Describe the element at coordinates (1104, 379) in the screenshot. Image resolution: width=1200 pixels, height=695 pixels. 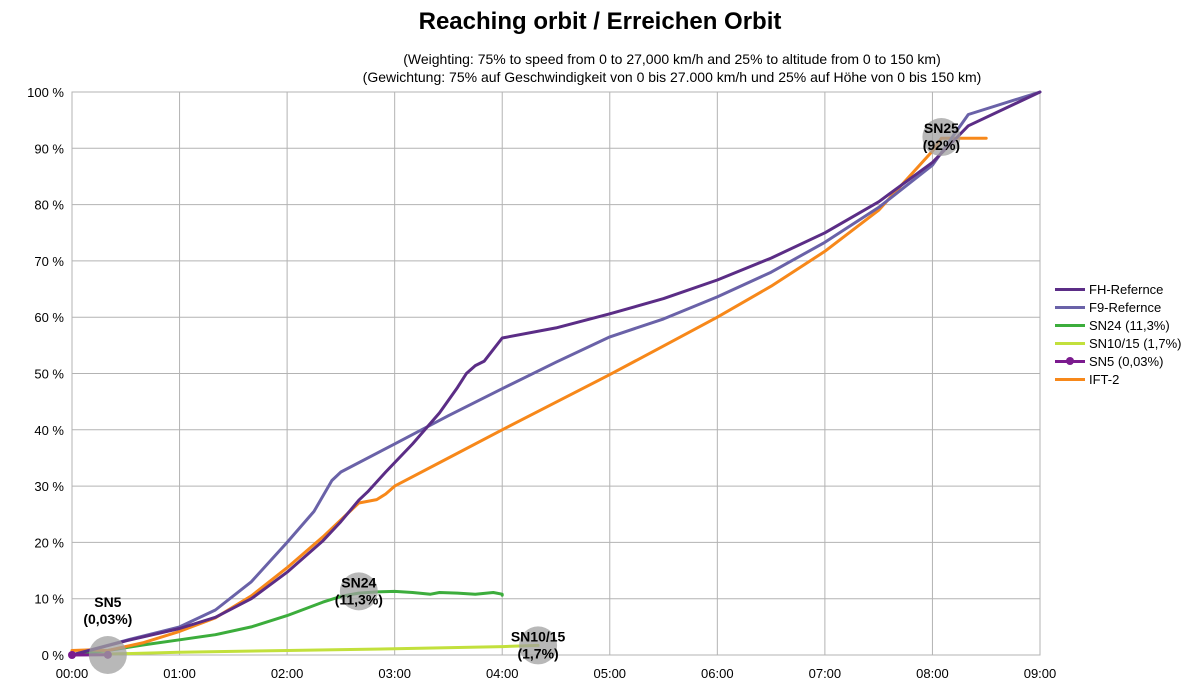
I see `legend-label: IFT-2` at that location.